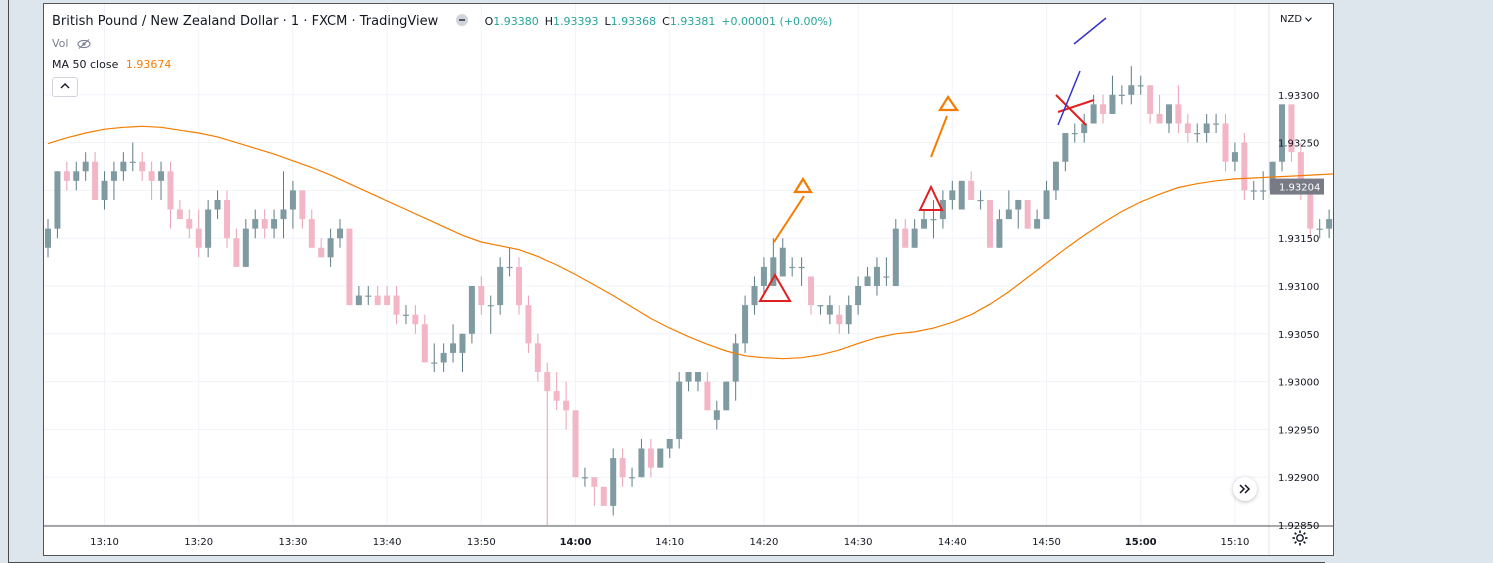  Describe the element at coordinates (84, 44) in the screenshot. I see `eye-slash-icon` at that location.